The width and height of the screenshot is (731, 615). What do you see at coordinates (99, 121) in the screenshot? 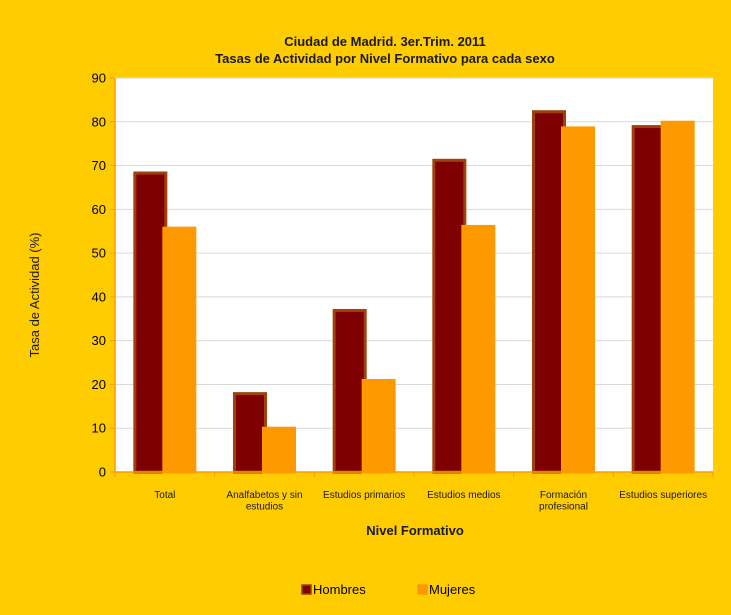
I see `y-tick-label: 80` at bounding box center [99, 121].